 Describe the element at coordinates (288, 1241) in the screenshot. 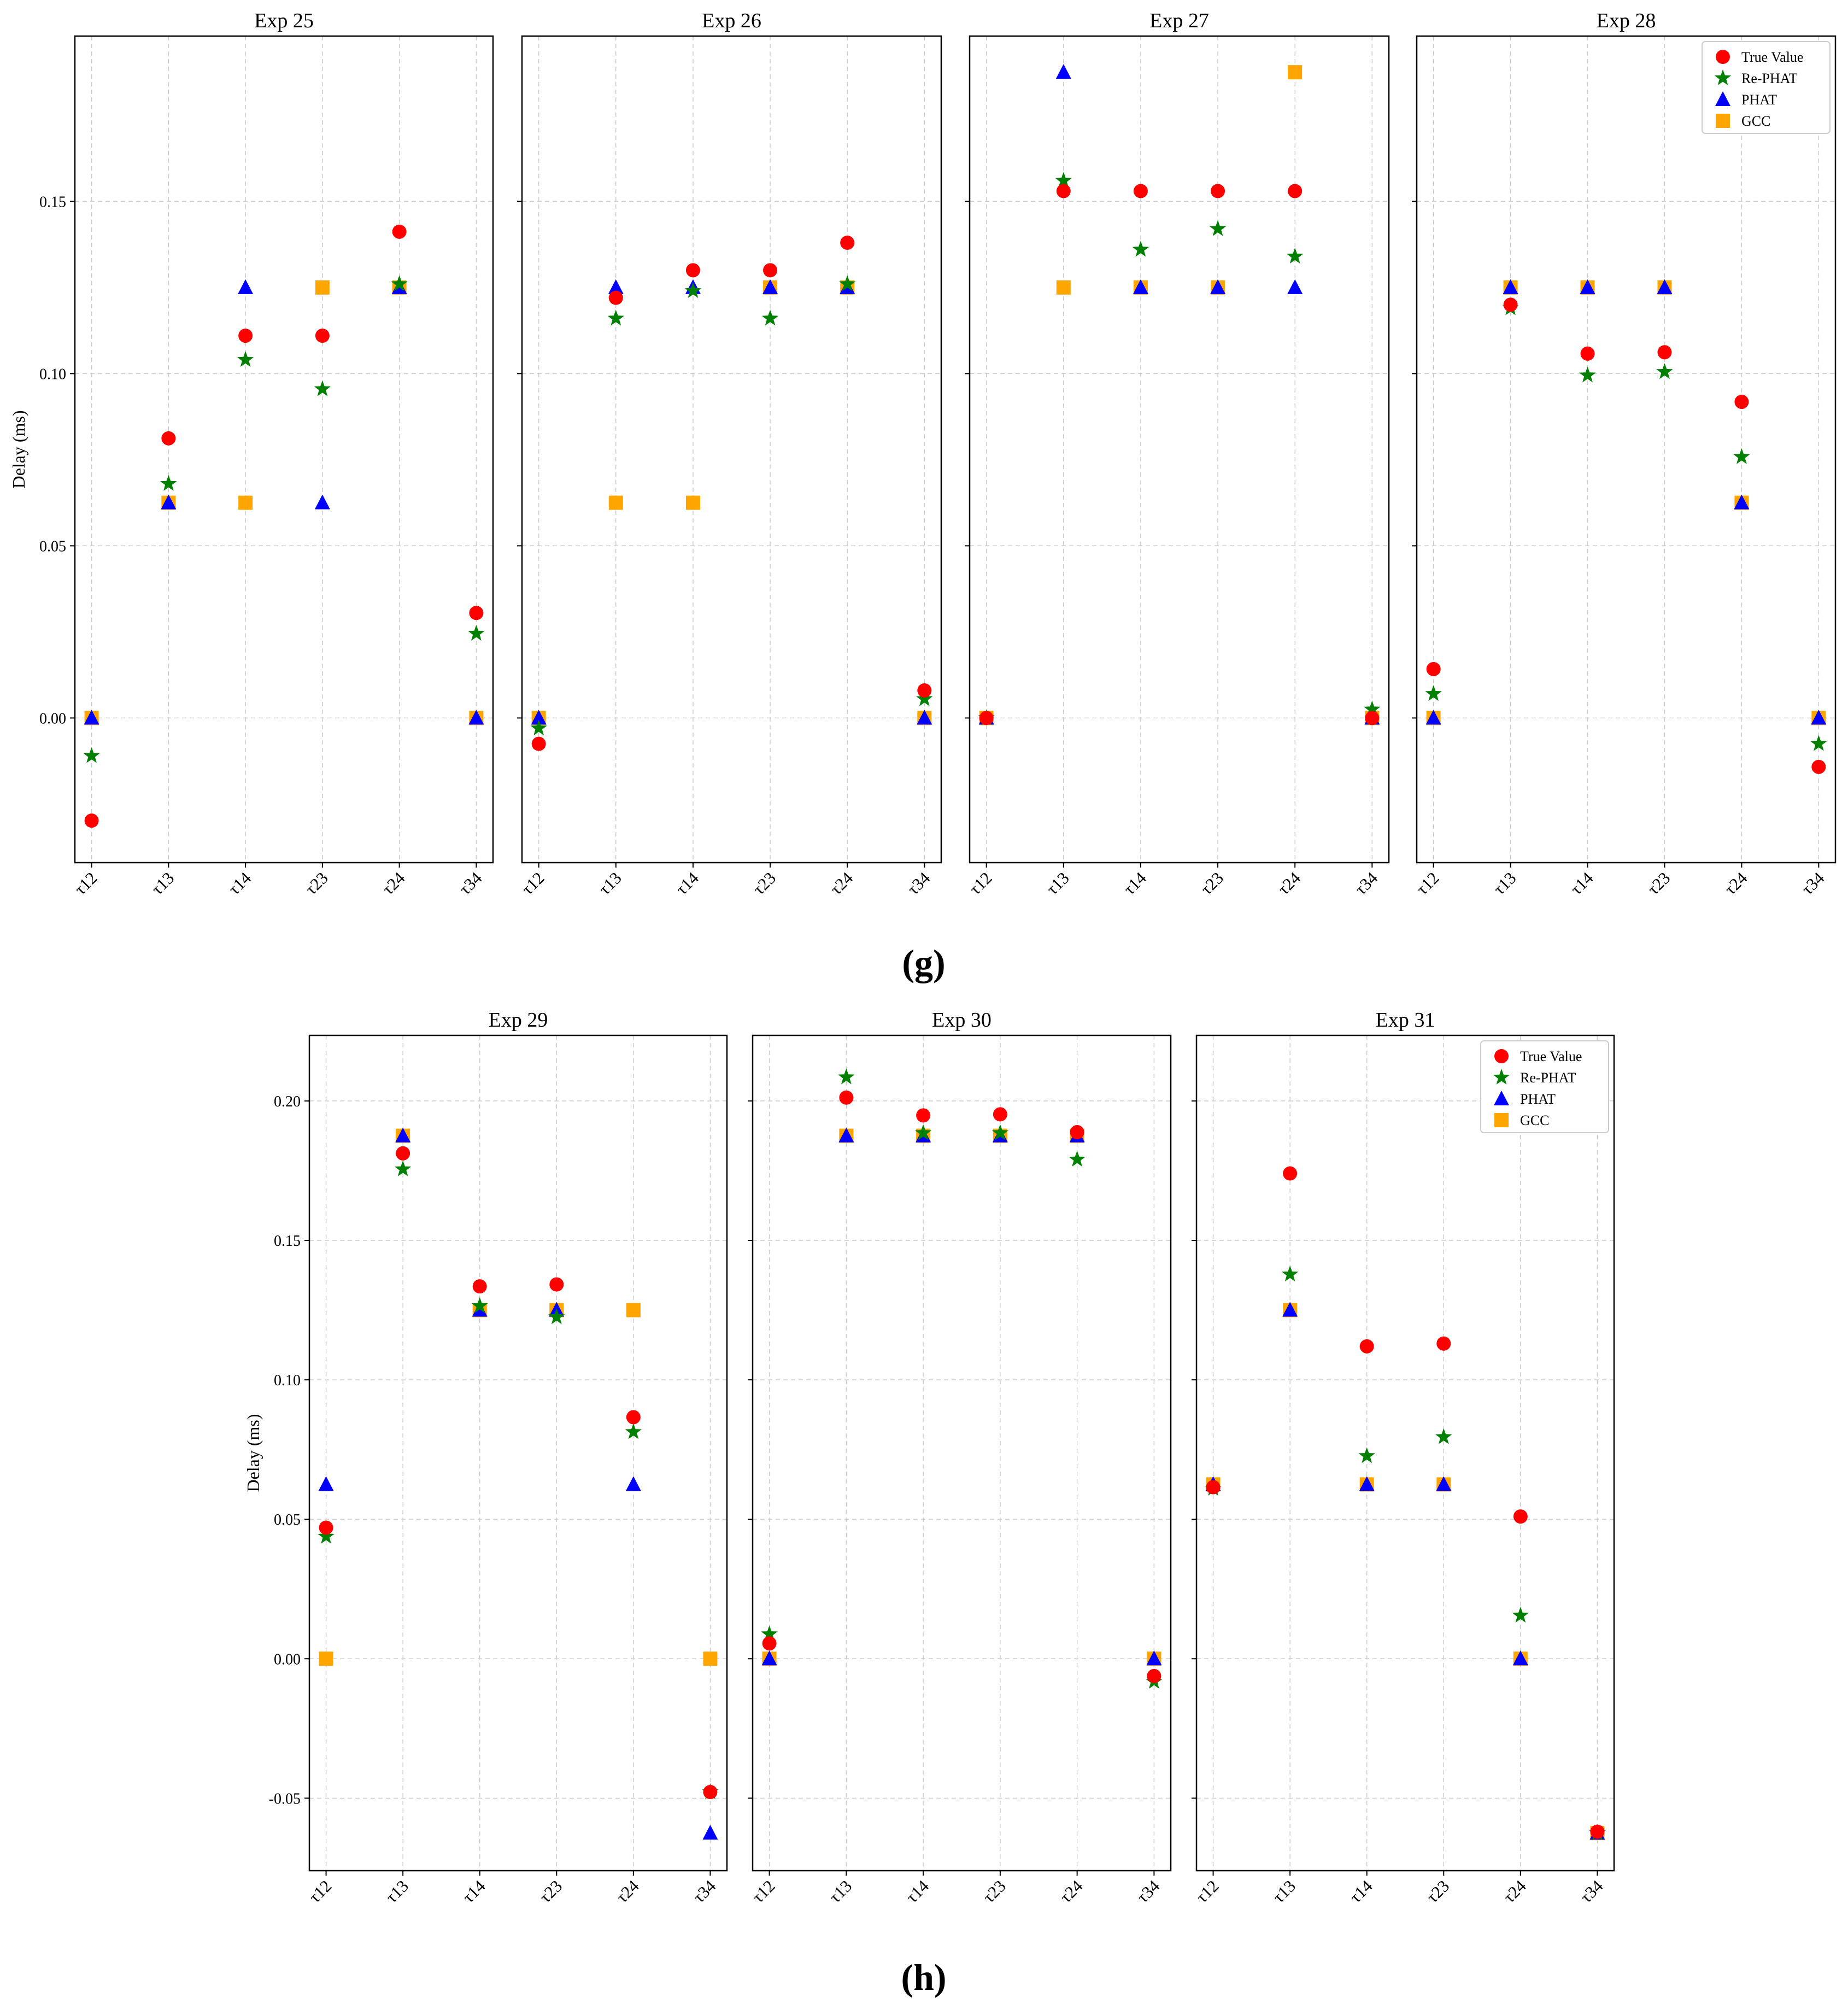

I see `y-tick-label-4: 0.15` at that location.